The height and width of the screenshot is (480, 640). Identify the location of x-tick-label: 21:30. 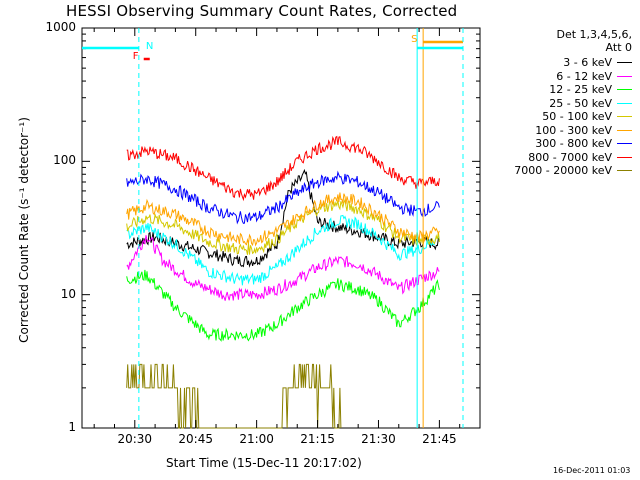
(378, 439).